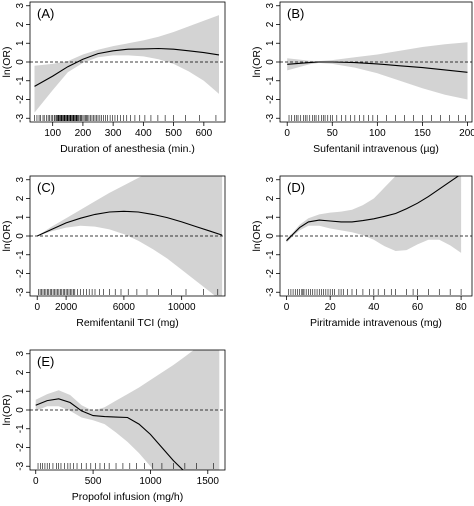  I want to click on panel-b-panel-label: (B), so click(295, 13).